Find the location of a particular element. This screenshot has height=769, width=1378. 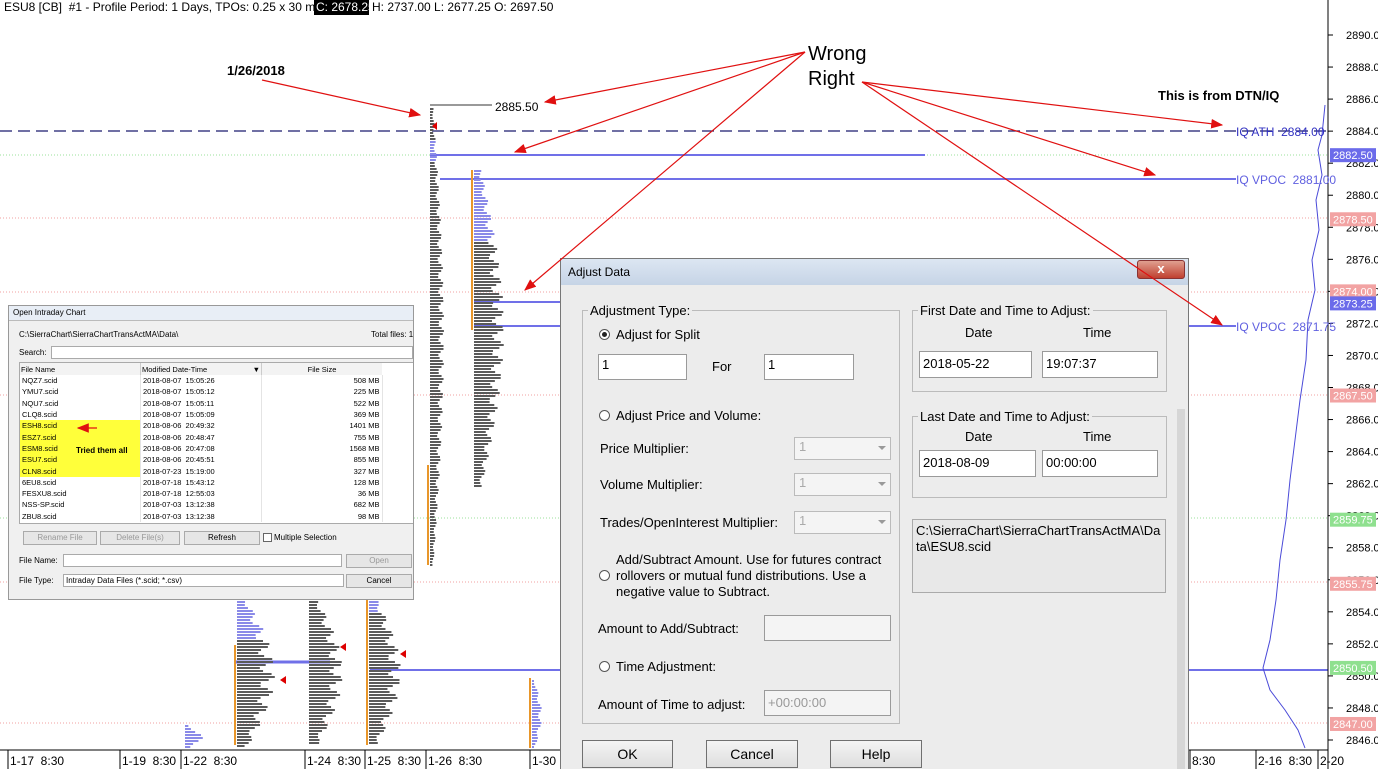

amount-input is located at coordinates (827, 628).